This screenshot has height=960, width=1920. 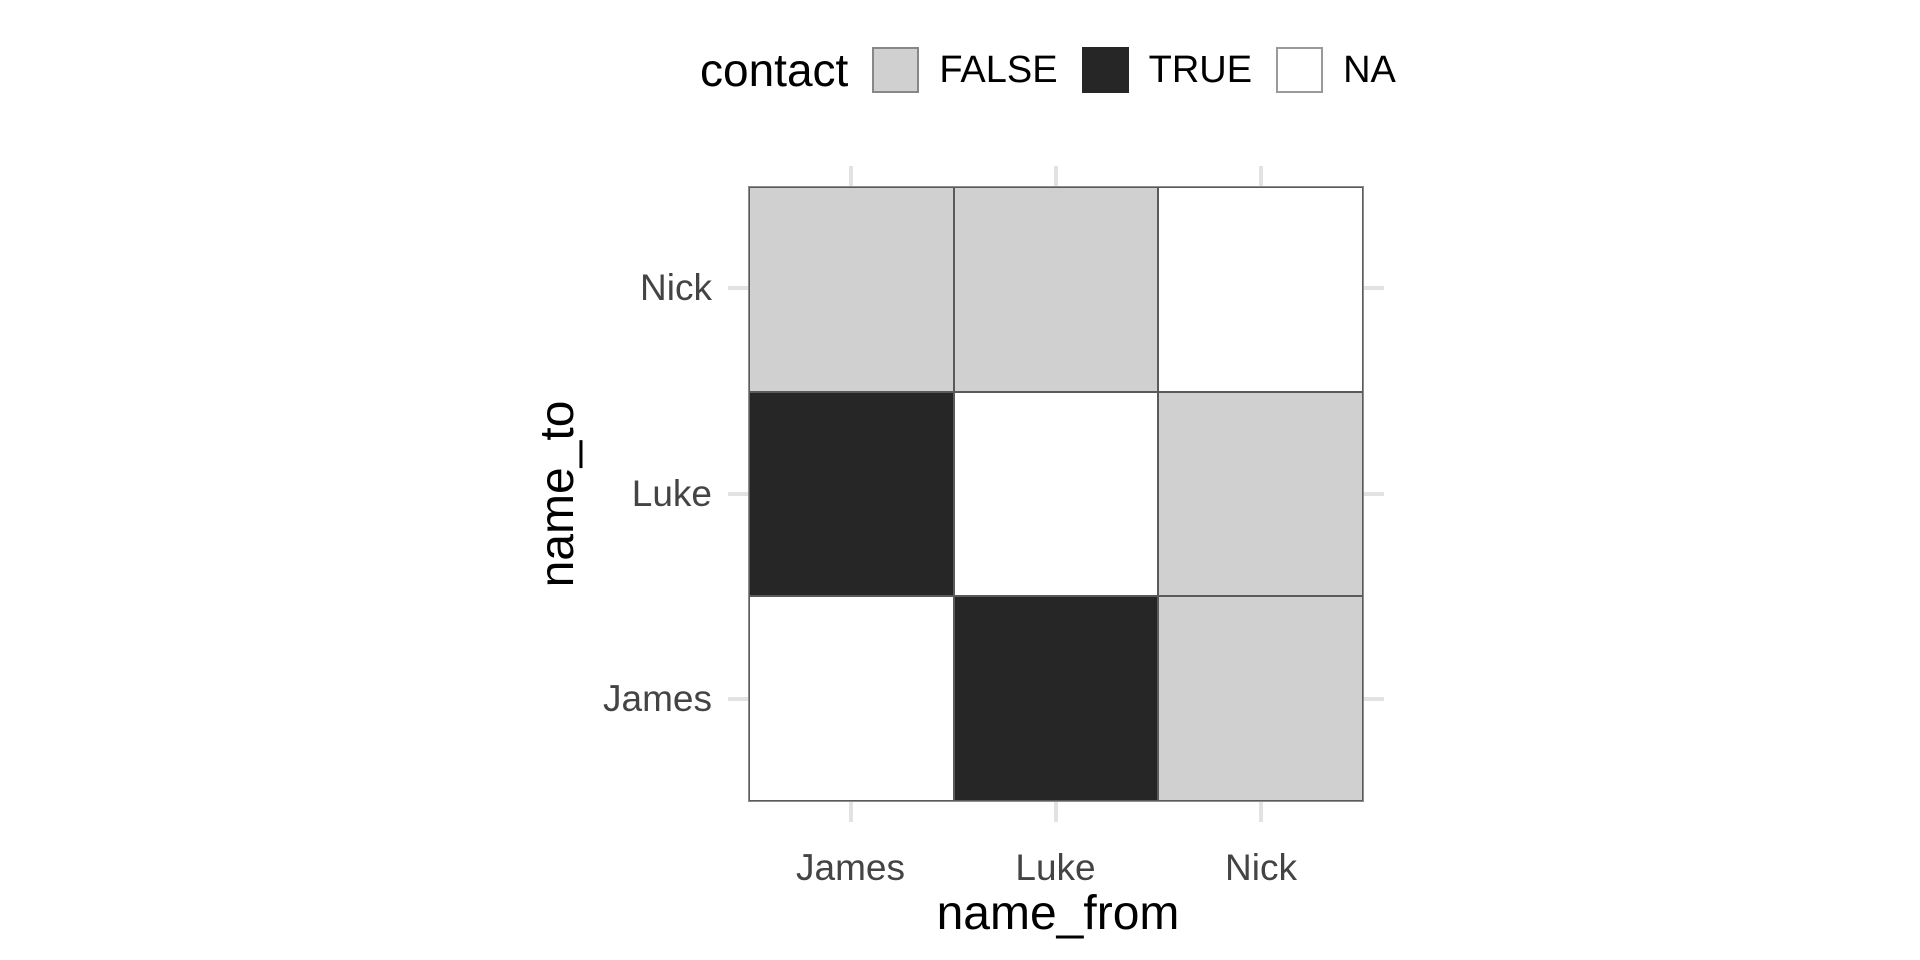 I want to click on tile-from-luke-to-nick, so click(x=1056, y=289).